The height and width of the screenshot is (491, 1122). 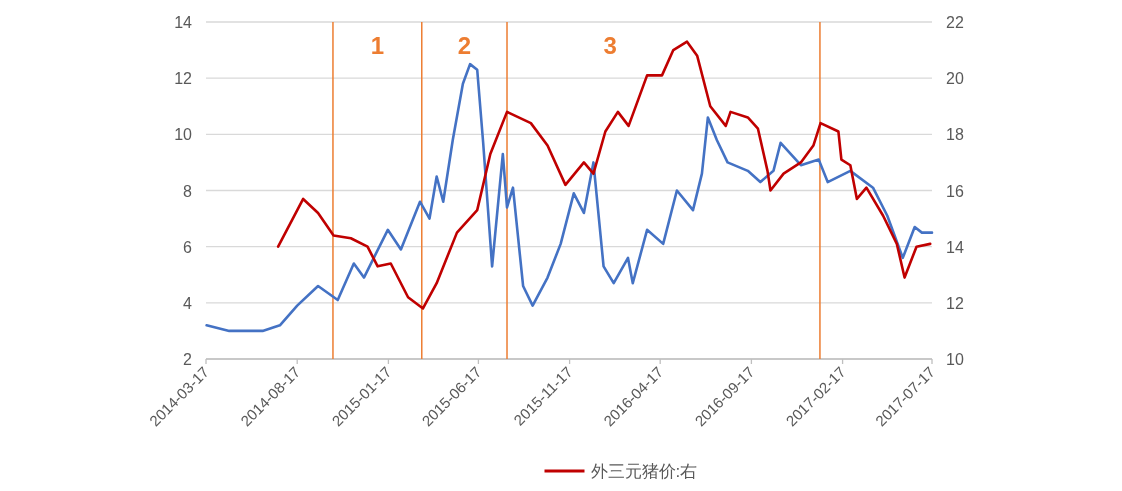 I want to click on y2-tick-label: 12, so click(x=955, y=303).